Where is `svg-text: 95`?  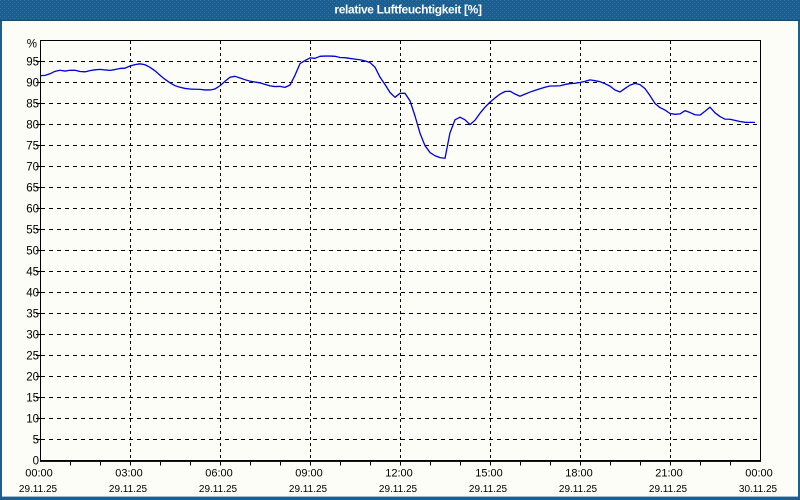 svg-text: 95 is located at coordinates (32, 63).